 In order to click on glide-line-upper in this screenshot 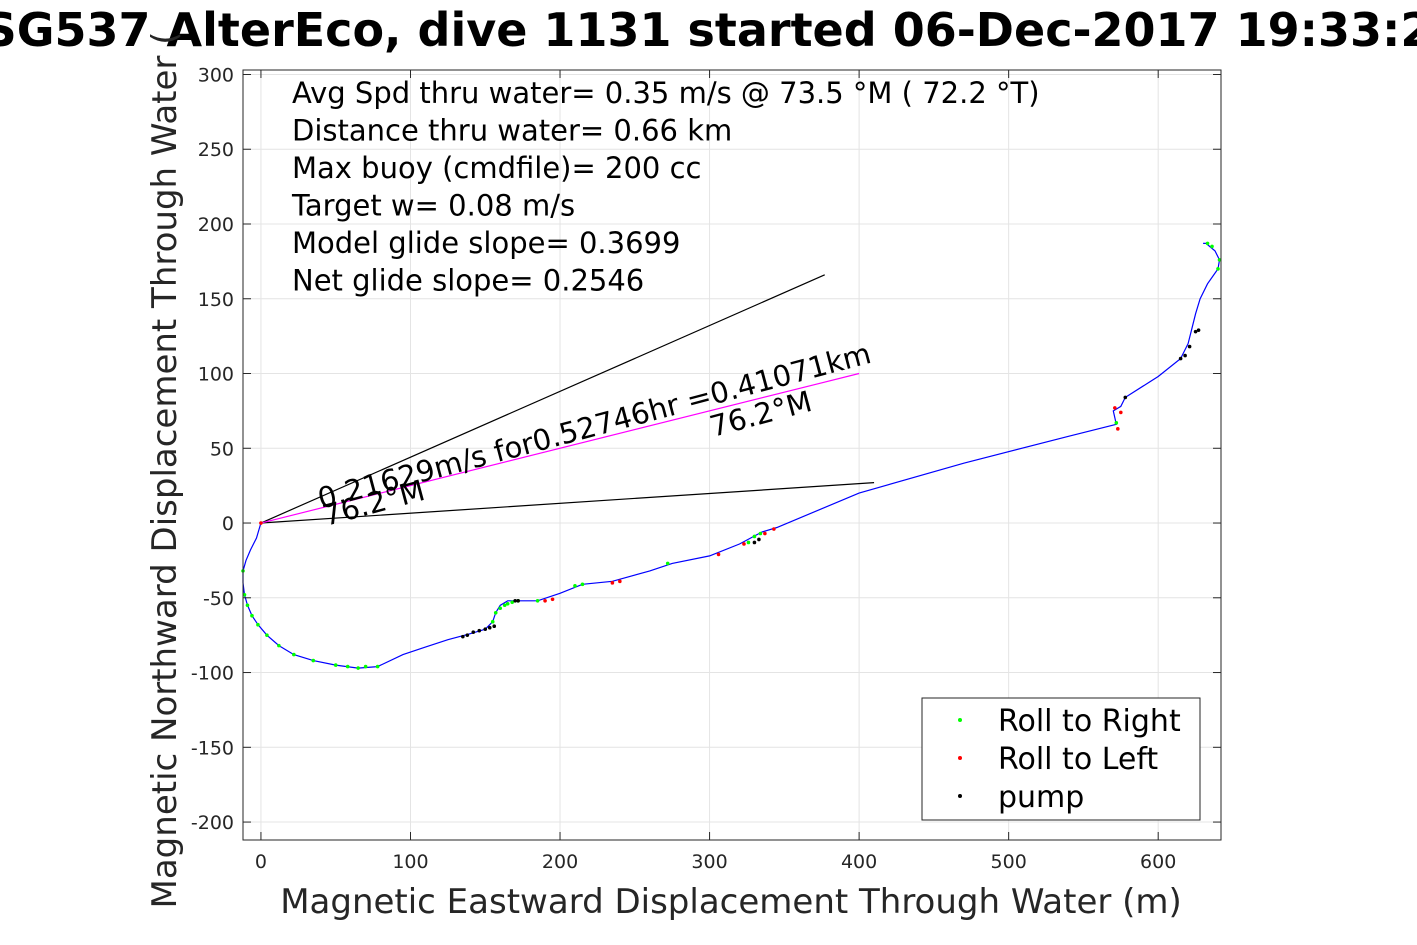, I will do `click(542, 399)`.